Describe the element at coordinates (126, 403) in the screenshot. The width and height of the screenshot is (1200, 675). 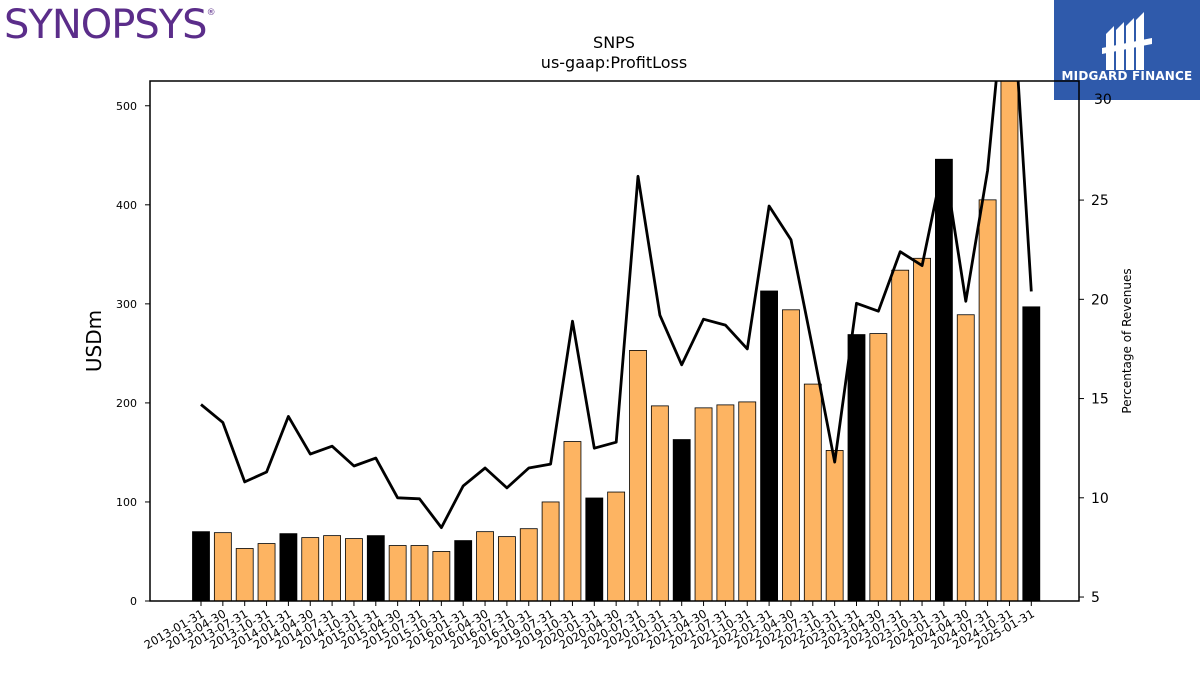
I see `y-tick-label: 200` at that location.